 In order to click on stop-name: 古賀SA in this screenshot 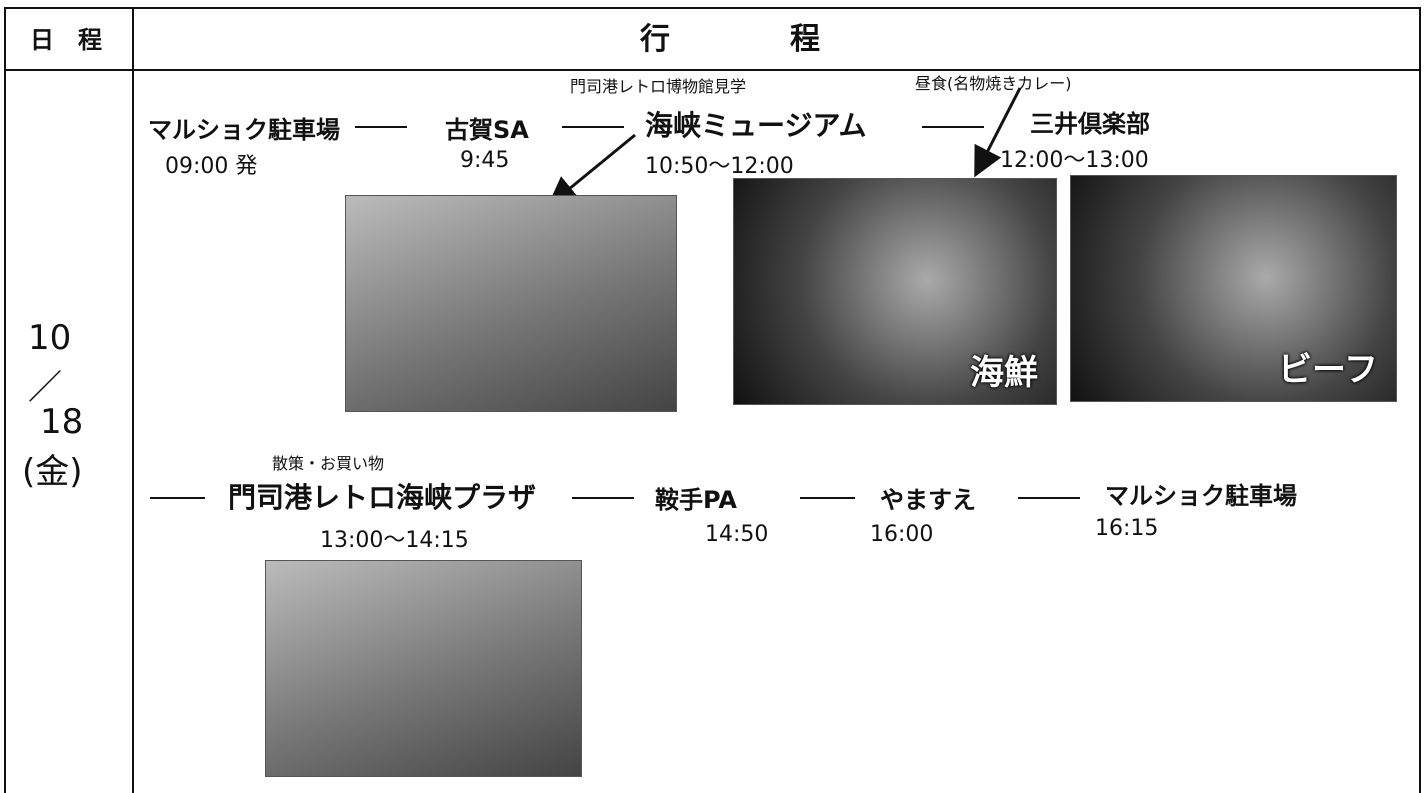, I will do `click(487, 130)`.